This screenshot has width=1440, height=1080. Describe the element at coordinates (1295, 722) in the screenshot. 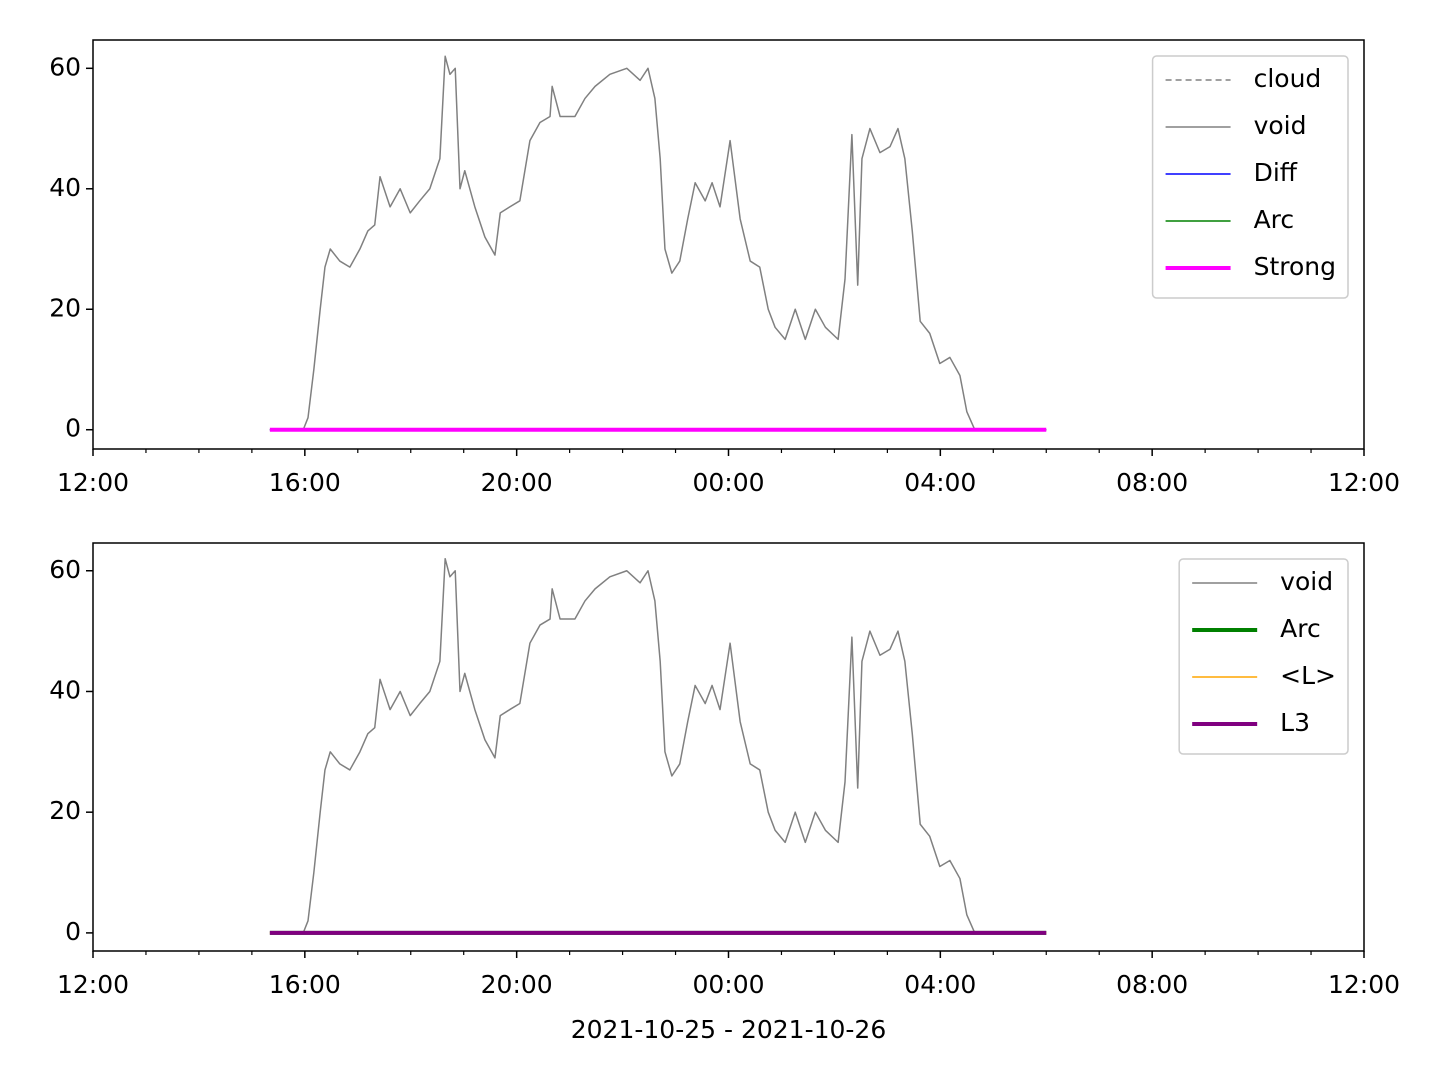

I see `legend-label: L3` at that location.